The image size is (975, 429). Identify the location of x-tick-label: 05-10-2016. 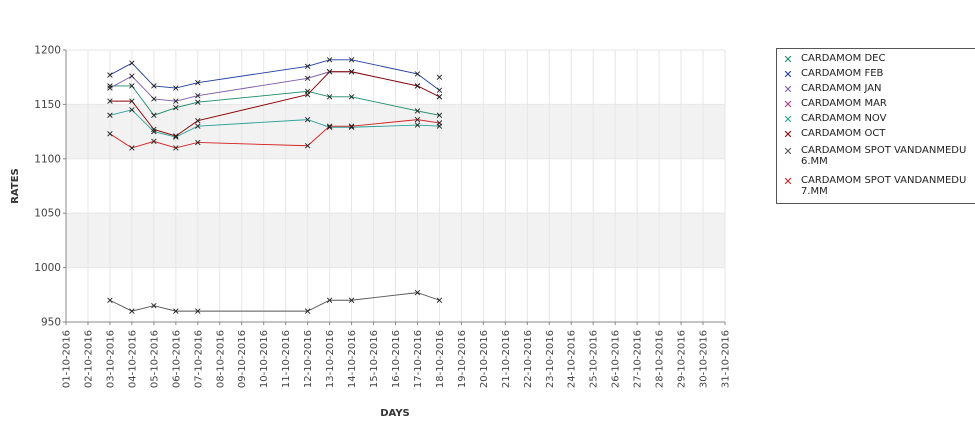
(154, 359).